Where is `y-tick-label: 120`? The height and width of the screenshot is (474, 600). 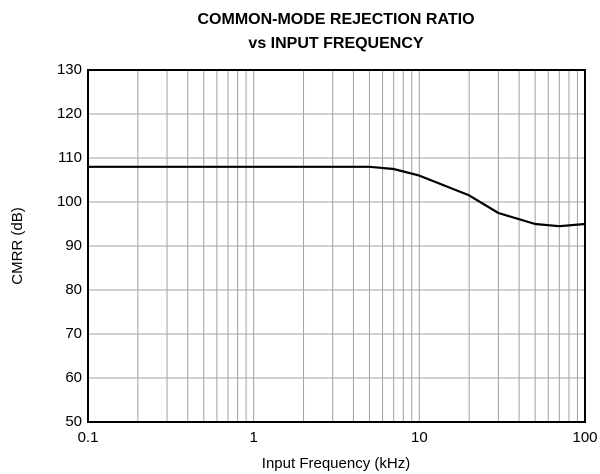
y-tick-label: 120 is located at coordinates (69, 113).